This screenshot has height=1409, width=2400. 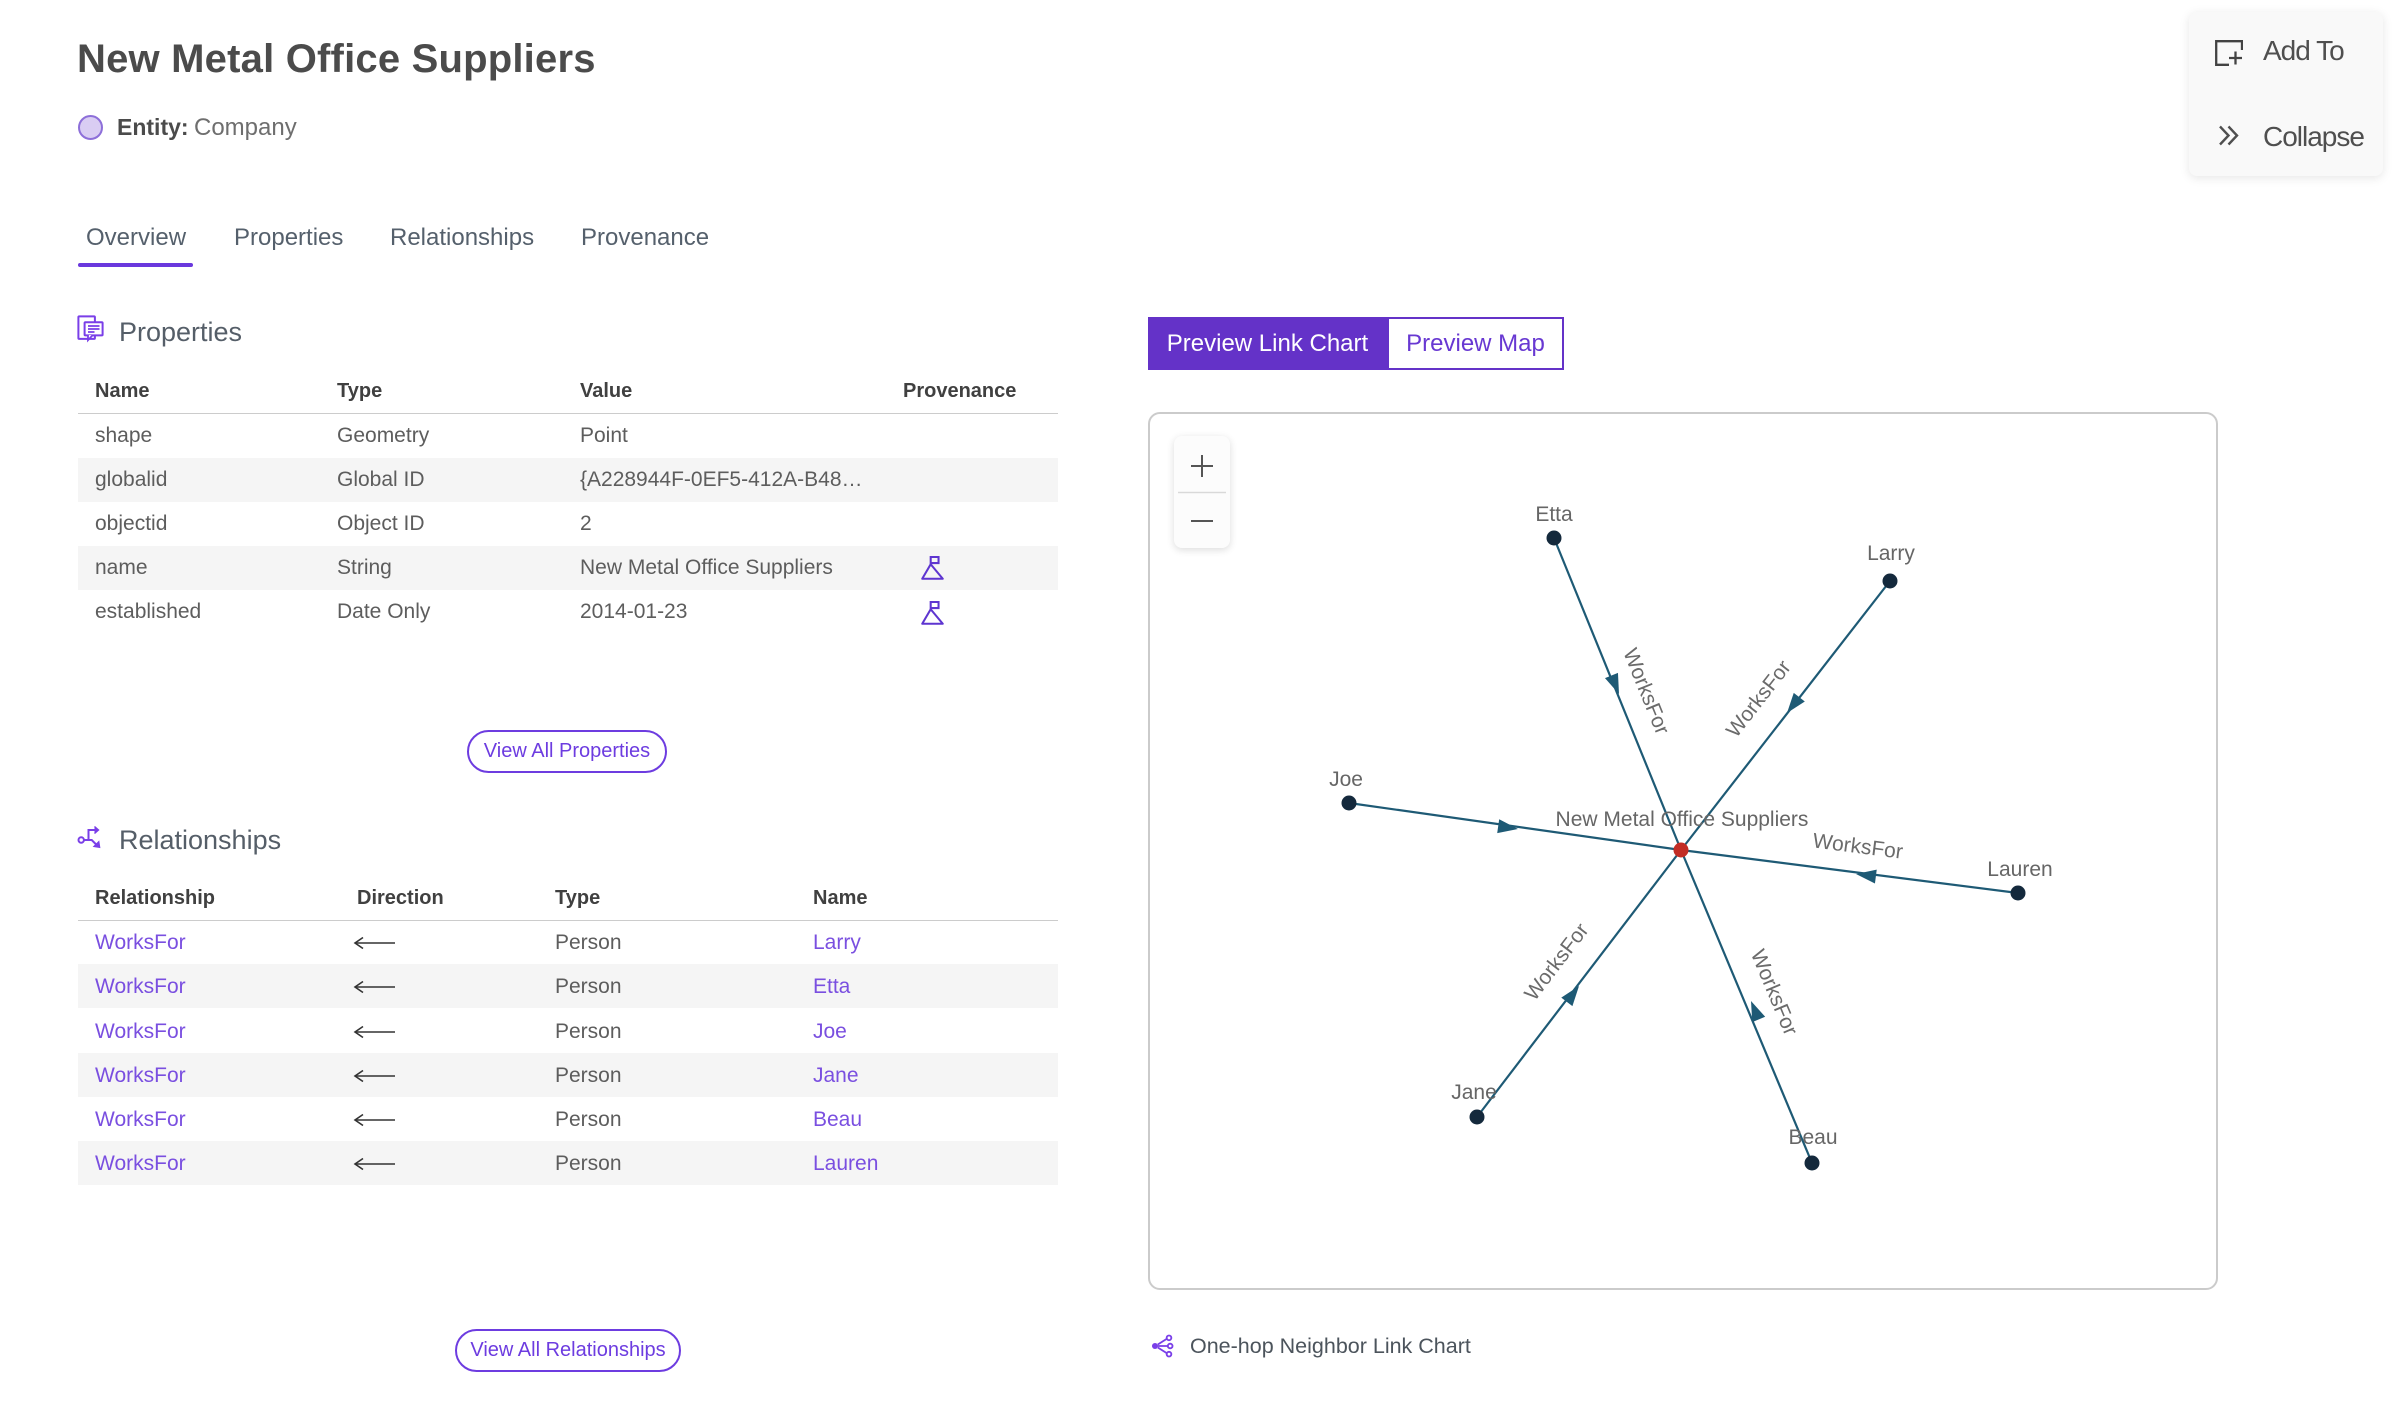 What do you see at coordinates (1812, 1137) in the screenshot?
I see `svg-text: Beau` at bounding box center [1812, 1137].